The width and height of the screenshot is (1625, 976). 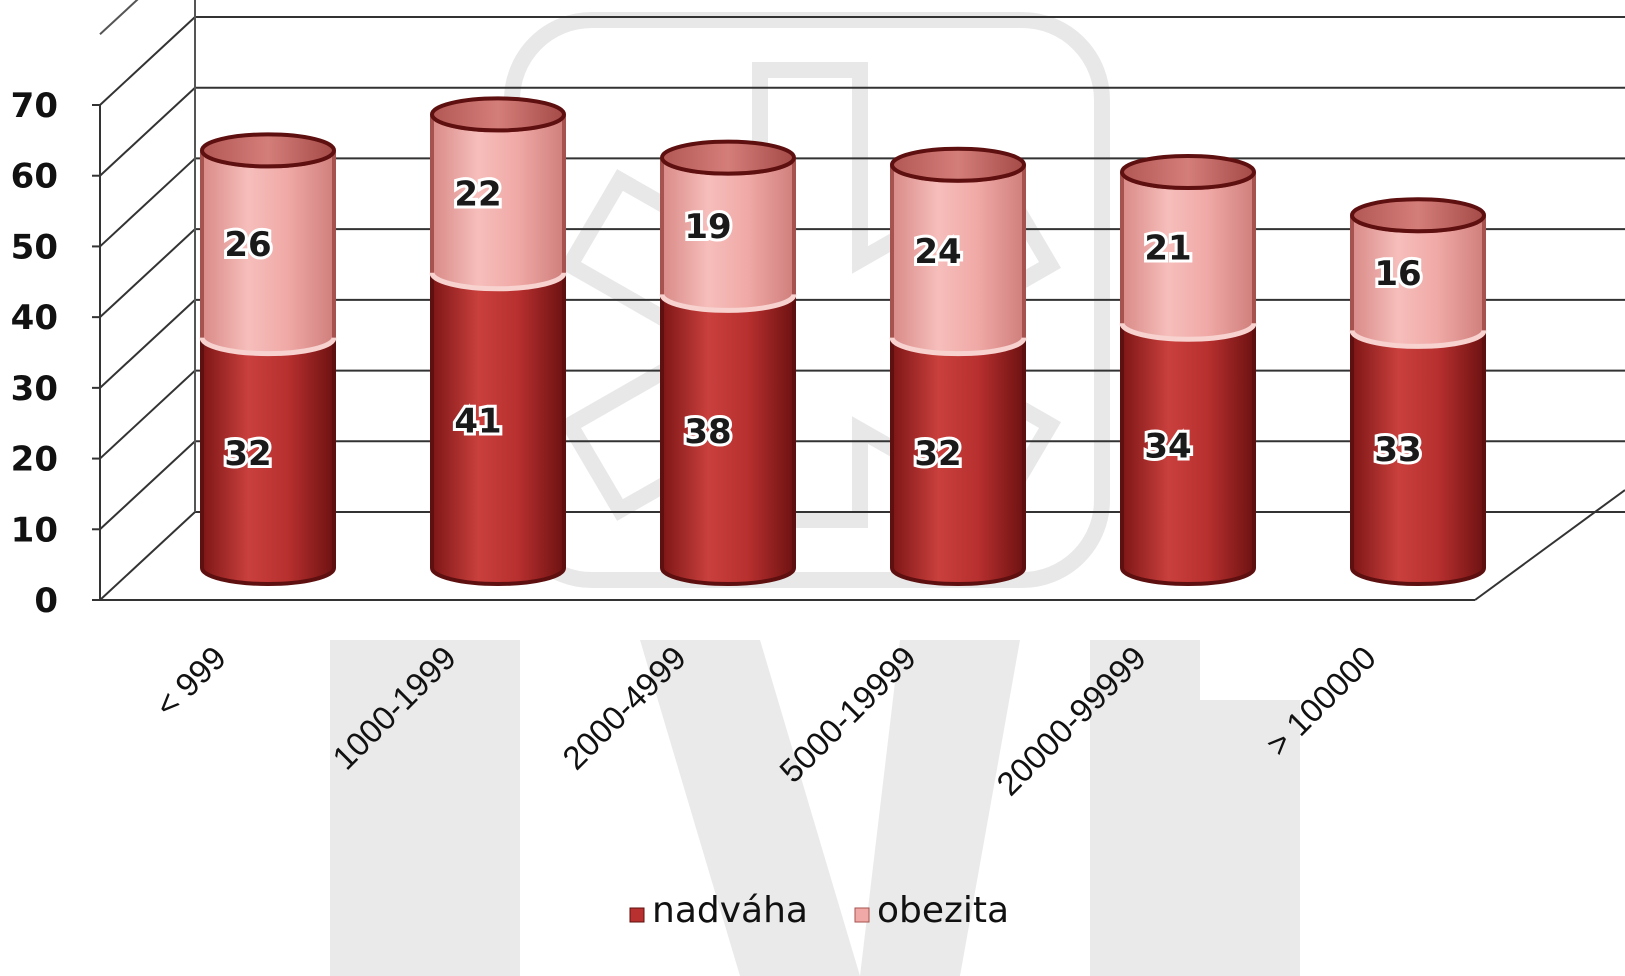 I want to click on legend: nadváha obezita, so click(x=819, y=910).